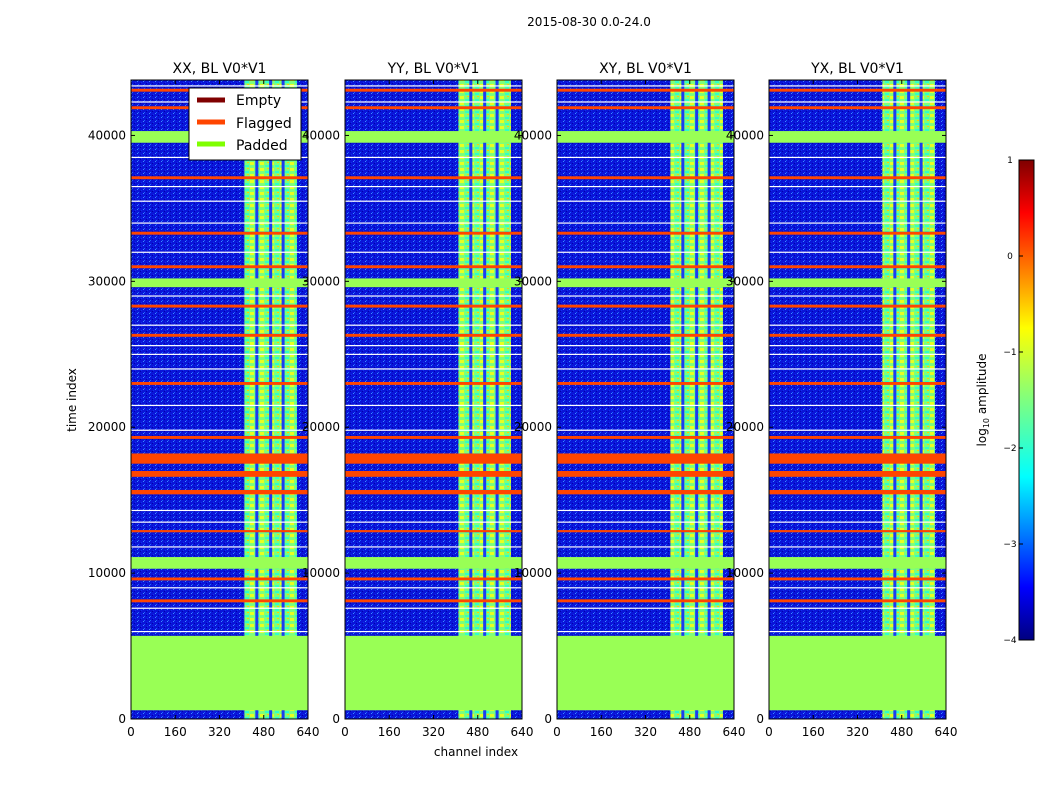 The image size is (1050, 800). I want to click on panel-title: YX, BL V0*V1, so click(857, 69).